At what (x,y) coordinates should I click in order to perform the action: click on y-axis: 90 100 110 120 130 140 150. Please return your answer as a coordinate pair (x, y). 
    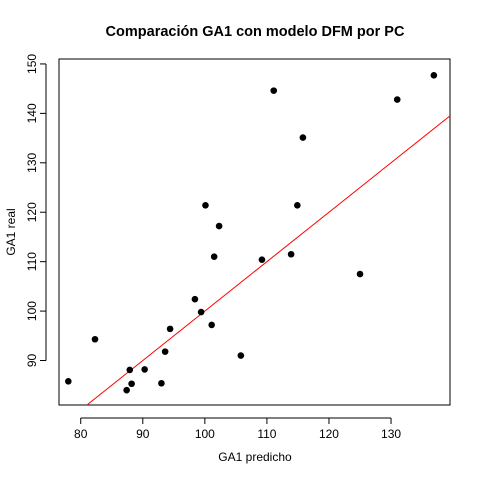
    Looking at the image, I should click on (36, 211).